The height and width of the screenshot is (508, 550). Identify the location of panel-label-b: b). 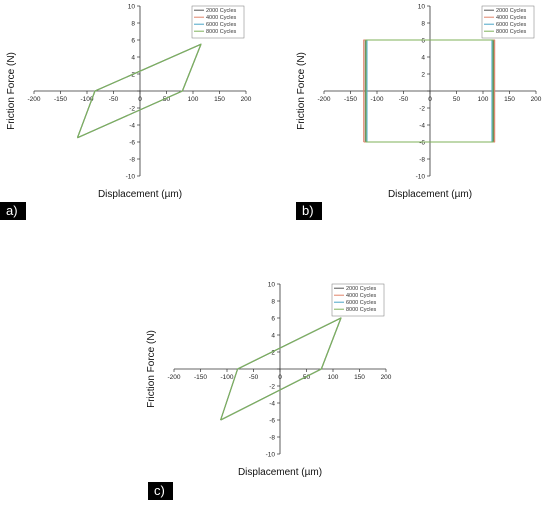
(309, 211).